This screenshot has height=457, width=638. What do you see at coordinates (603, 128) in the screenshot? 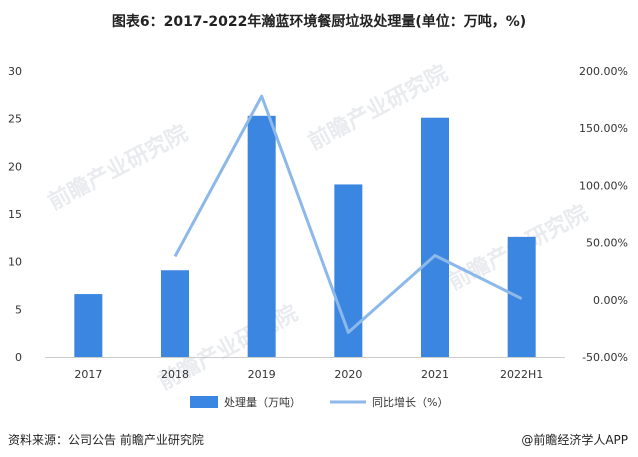
I see `y-right-tick-label: 150.00%` at bounding box center [603, 128].